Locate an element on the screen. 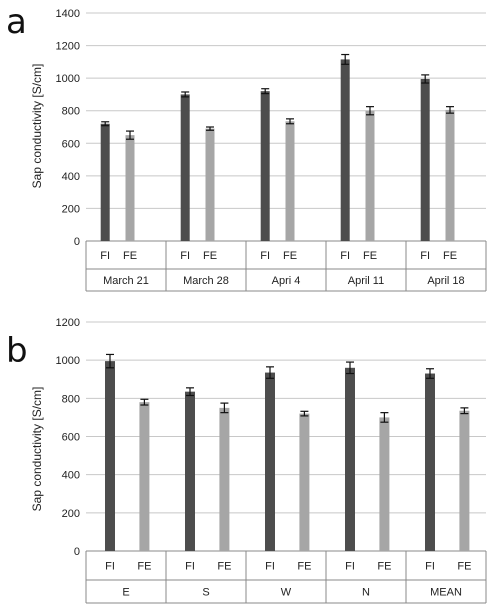 The height and width of the screenshot is (608, 500). group-label: March 21 is located at coordinates (126, 281).